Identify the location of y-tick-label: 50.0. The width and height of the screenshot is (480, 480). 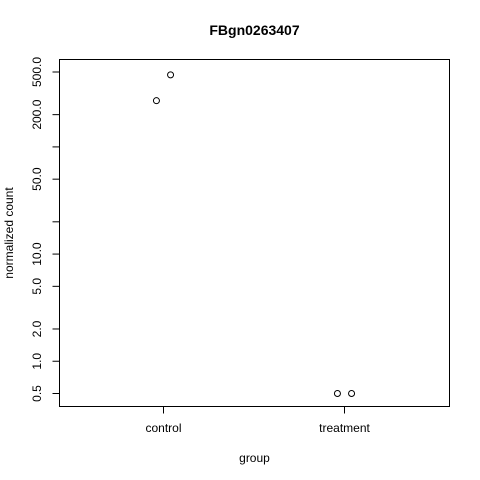
(37, 179).